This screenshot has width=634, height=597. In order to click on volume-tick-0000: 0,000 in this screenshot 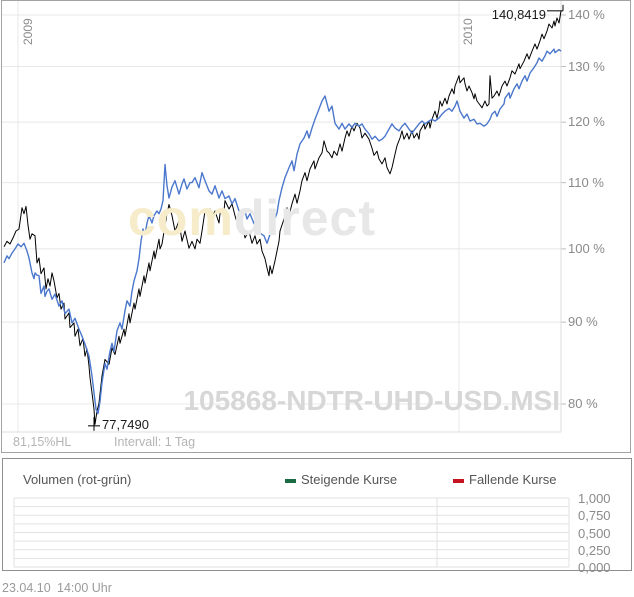, I will do `click(594, 567)`.